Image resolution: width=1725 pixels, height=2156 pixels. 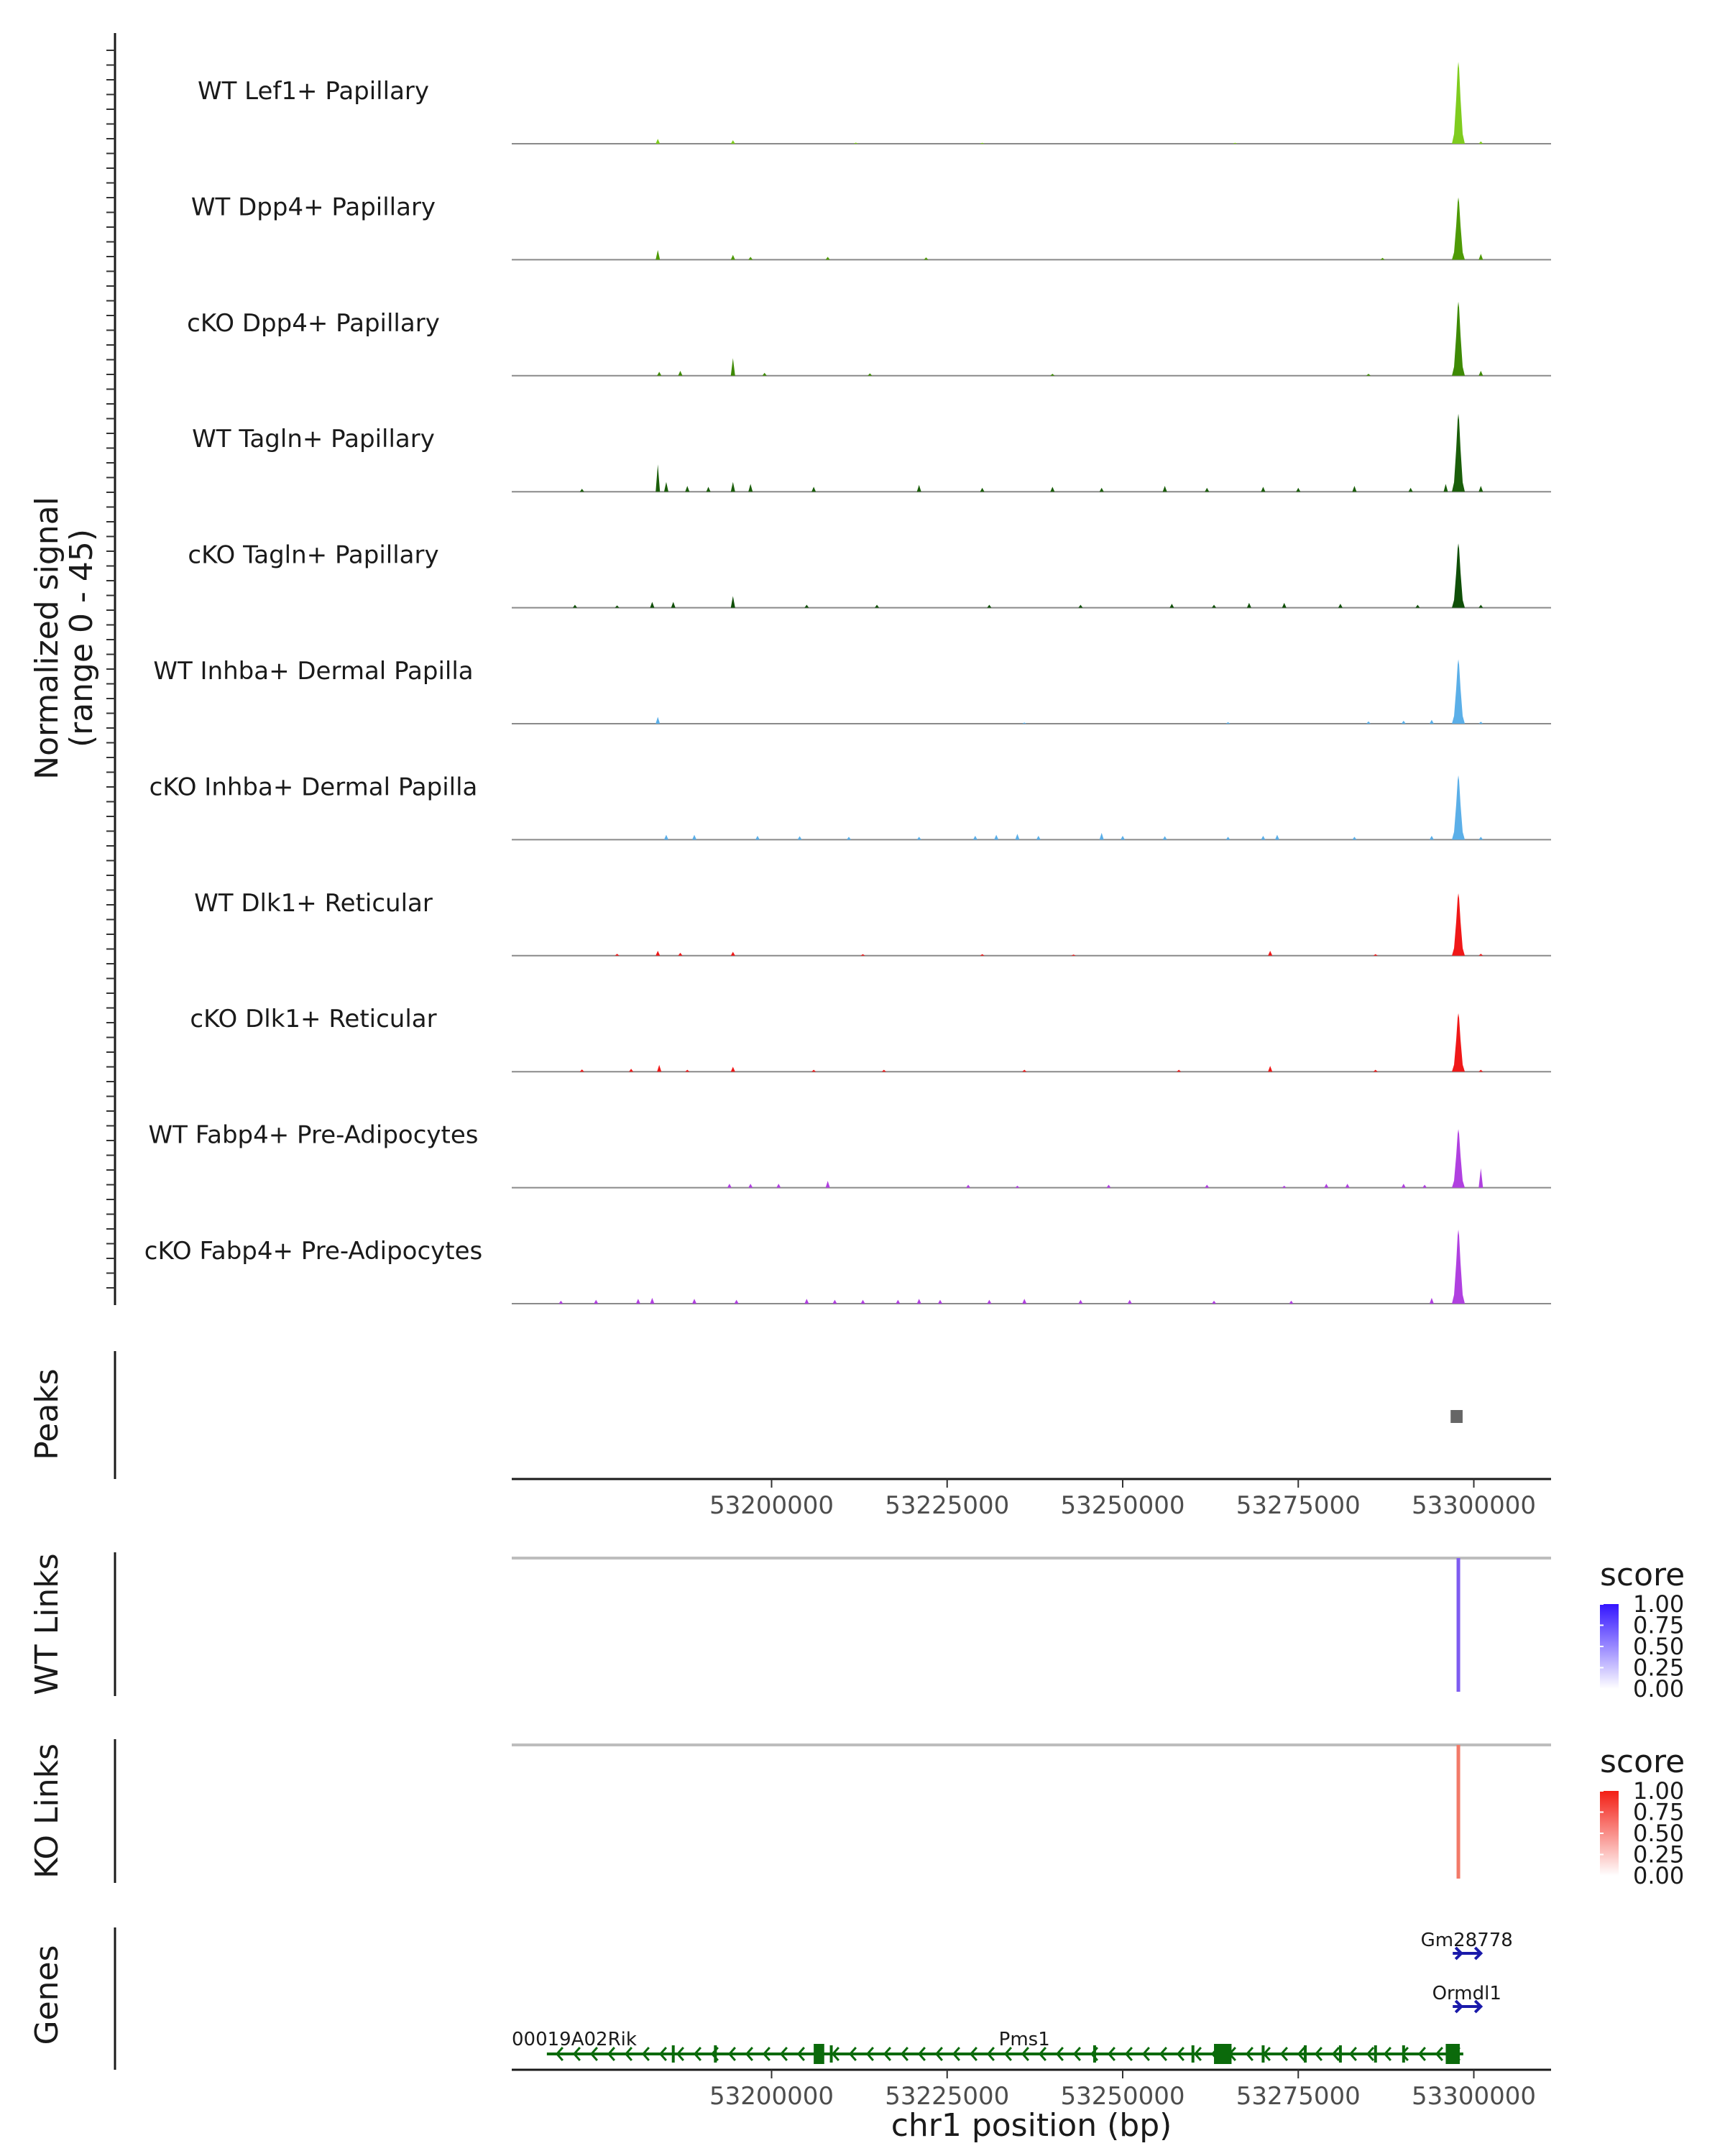 What do you see at coordinates (947, 2096) in the screenshot?
I see `x-tick-label: 53225000` at bounding box center [947, 2096].